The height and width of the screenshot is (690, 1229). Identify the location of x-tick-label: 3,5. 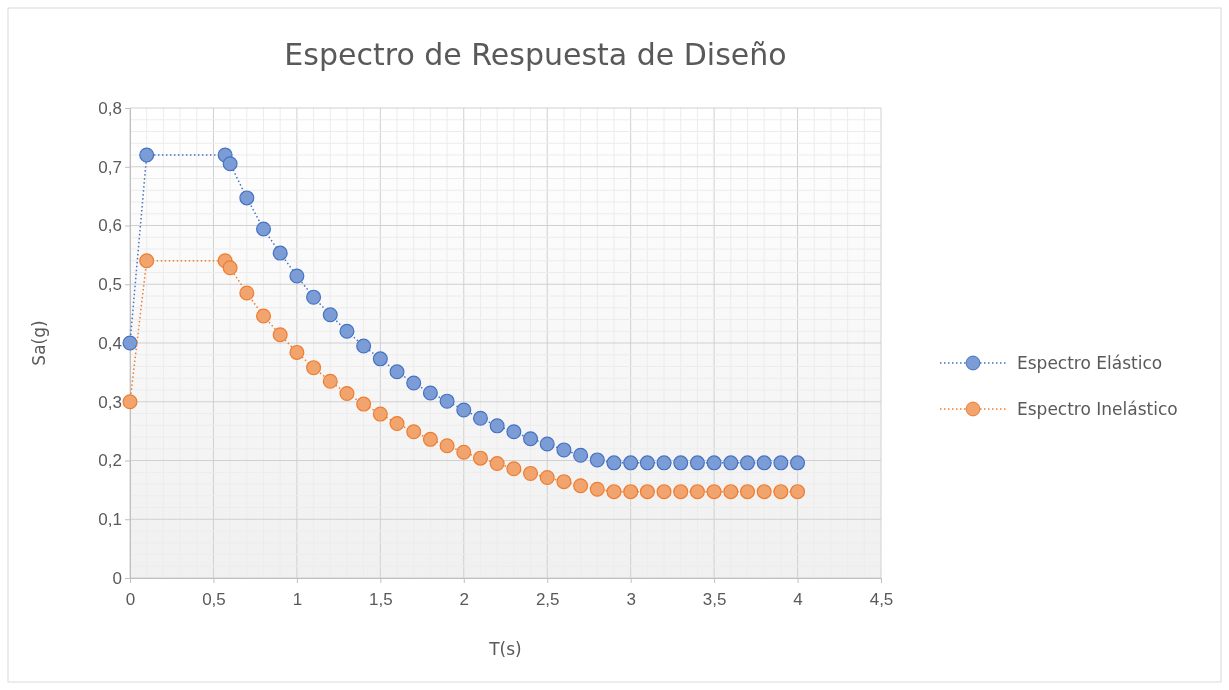
(714, 599).